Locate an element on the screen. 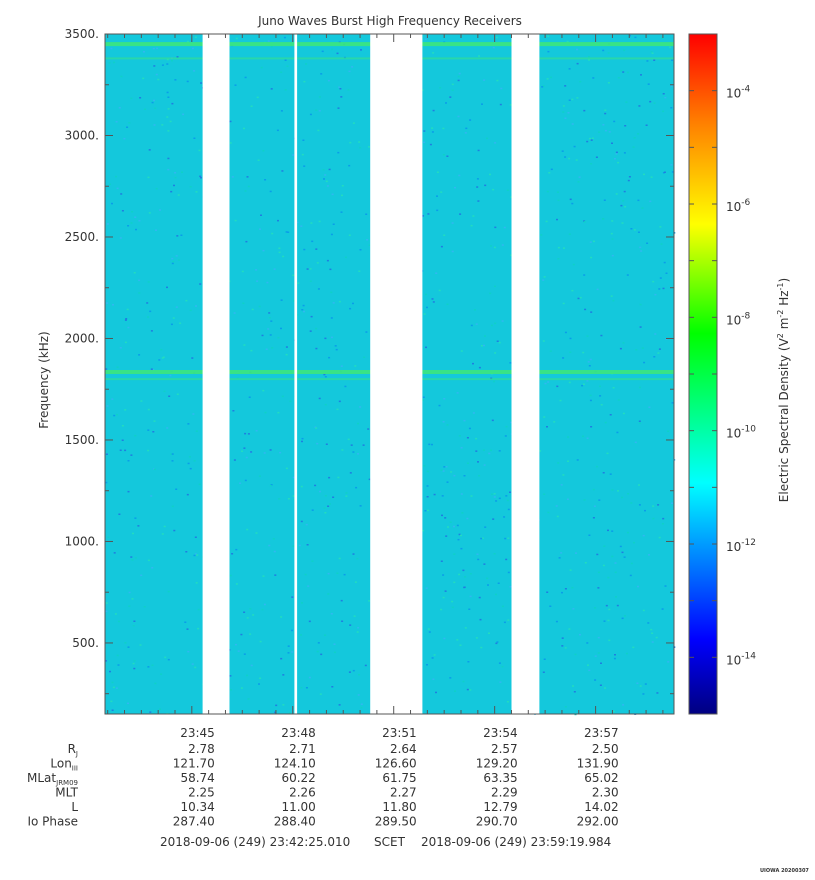  colorbar-tick-label: 10-8 is located at coordinates (738, 319).